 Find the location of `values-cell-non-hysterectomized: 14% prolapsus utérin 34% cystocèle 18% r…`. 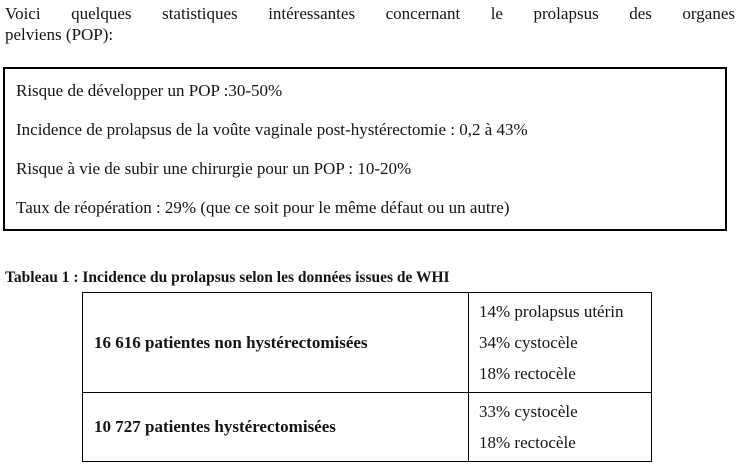

values-cell-non-hysterectomized: 14% prolapsus utérin 34% cystocèle 18% r… is located at coordinates (560, 342).